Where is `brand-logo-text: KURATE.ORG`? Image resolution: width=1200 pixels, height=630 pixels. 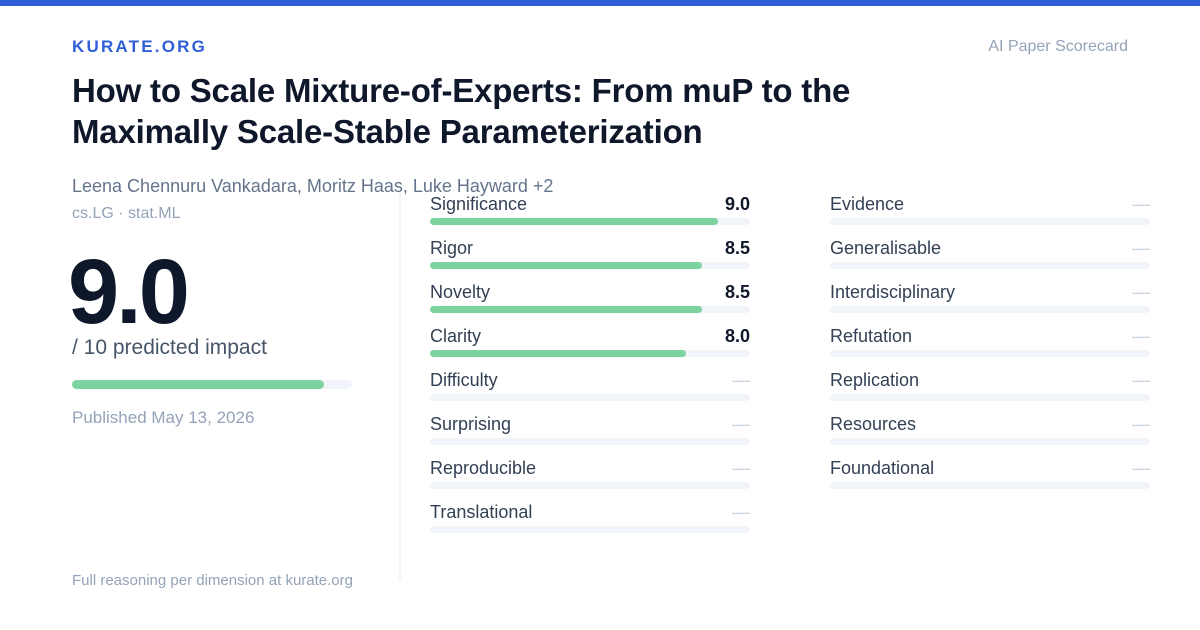 brand-logo-text: KURATE.ORG is located at coordinates (140, 46).